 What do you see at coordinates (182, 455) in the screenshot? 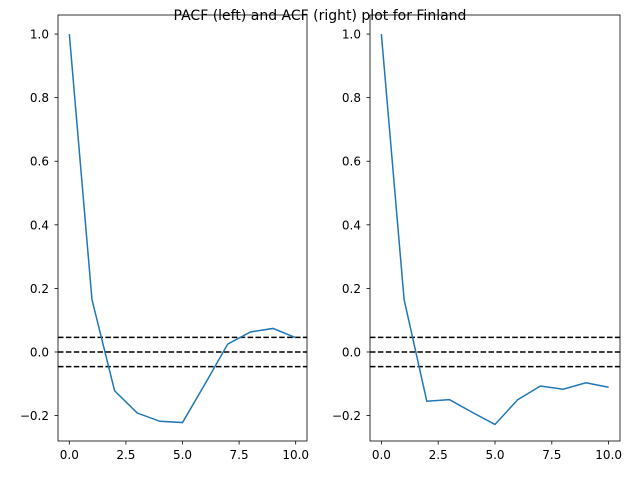
I see `x-tick-label-0-2: 5.0` at bounding box center [182, 455].